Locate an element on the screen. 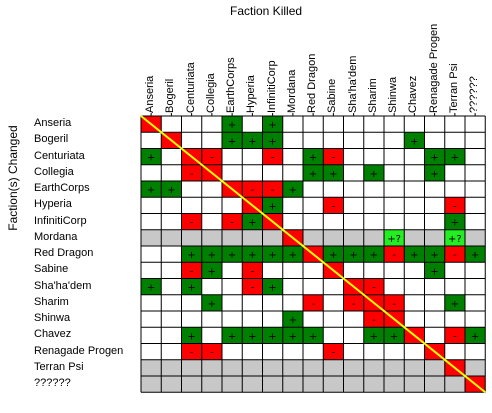 The image size is (492, 413). cell-sharim-red-dragon is located at coordinates (313, 302).